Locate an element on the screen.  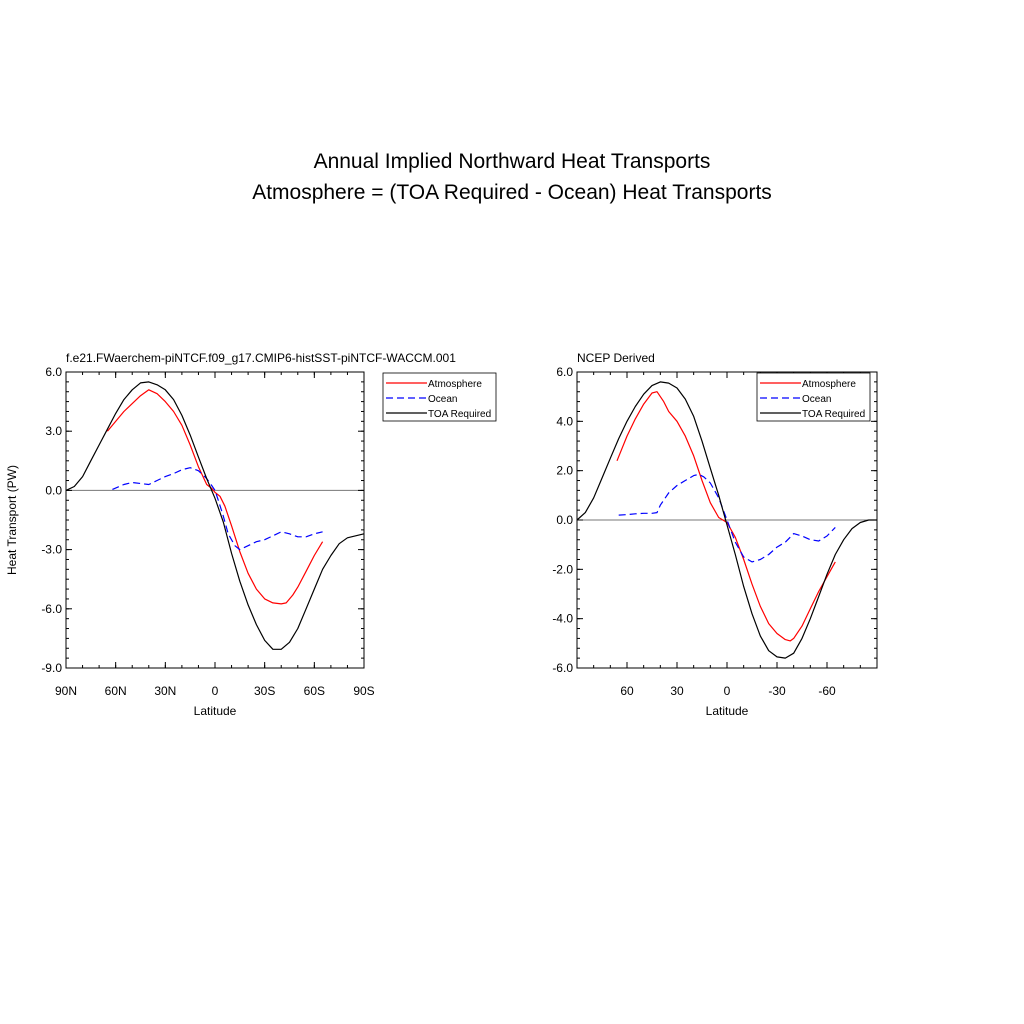
x-tick-label: -60 is located at coordinates (827, 691).